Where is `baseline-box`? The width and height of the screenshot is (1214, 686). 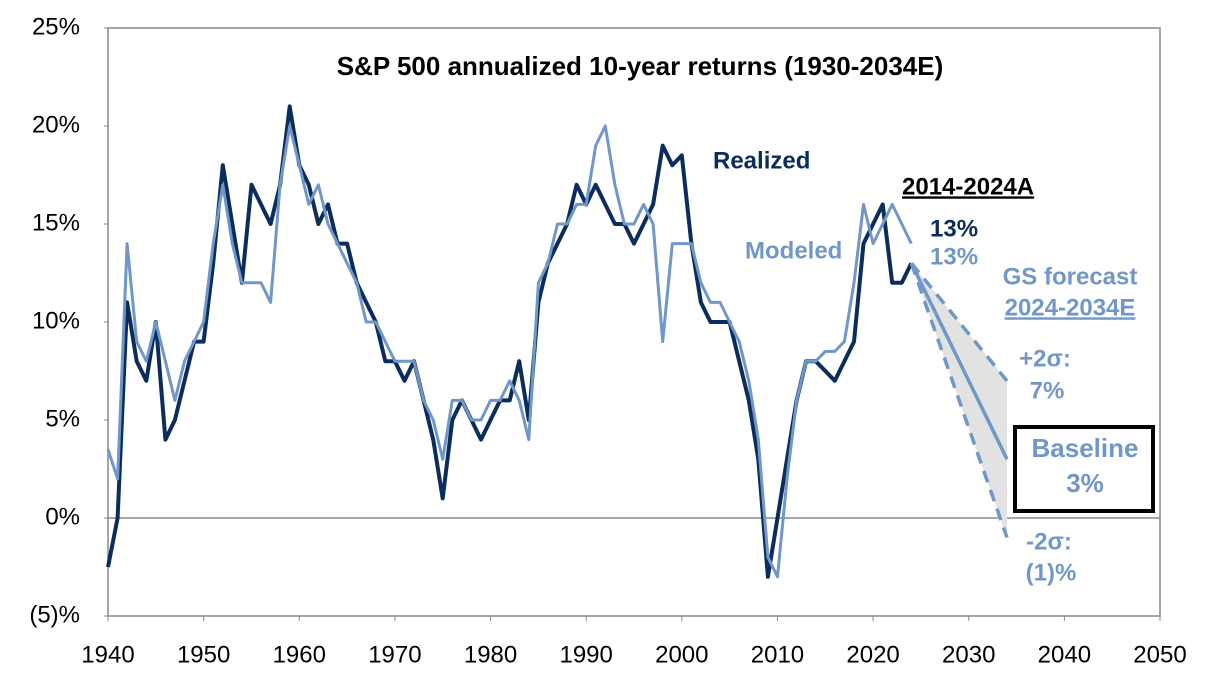
baseline-box is located at coordinates (1084, 469).